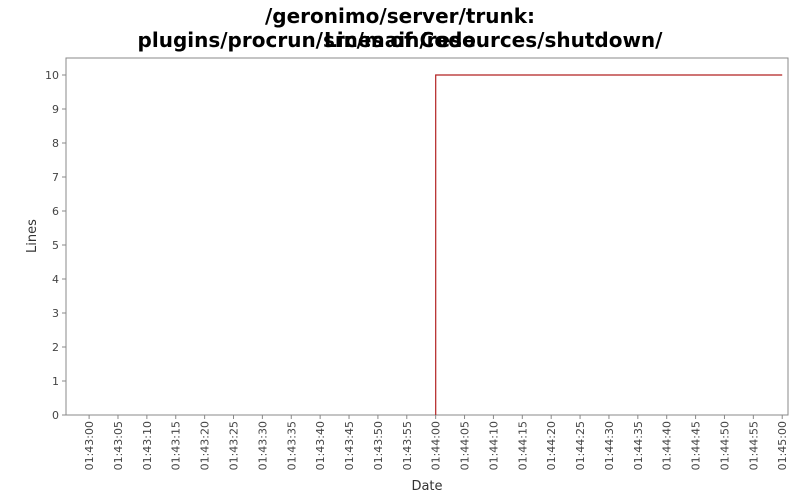 The width and height of the screenshot is (800, 500). Describe the element at coordinates (522, 445) in the screenshot. I see `x-tick-label: 01:44:15` at that location.